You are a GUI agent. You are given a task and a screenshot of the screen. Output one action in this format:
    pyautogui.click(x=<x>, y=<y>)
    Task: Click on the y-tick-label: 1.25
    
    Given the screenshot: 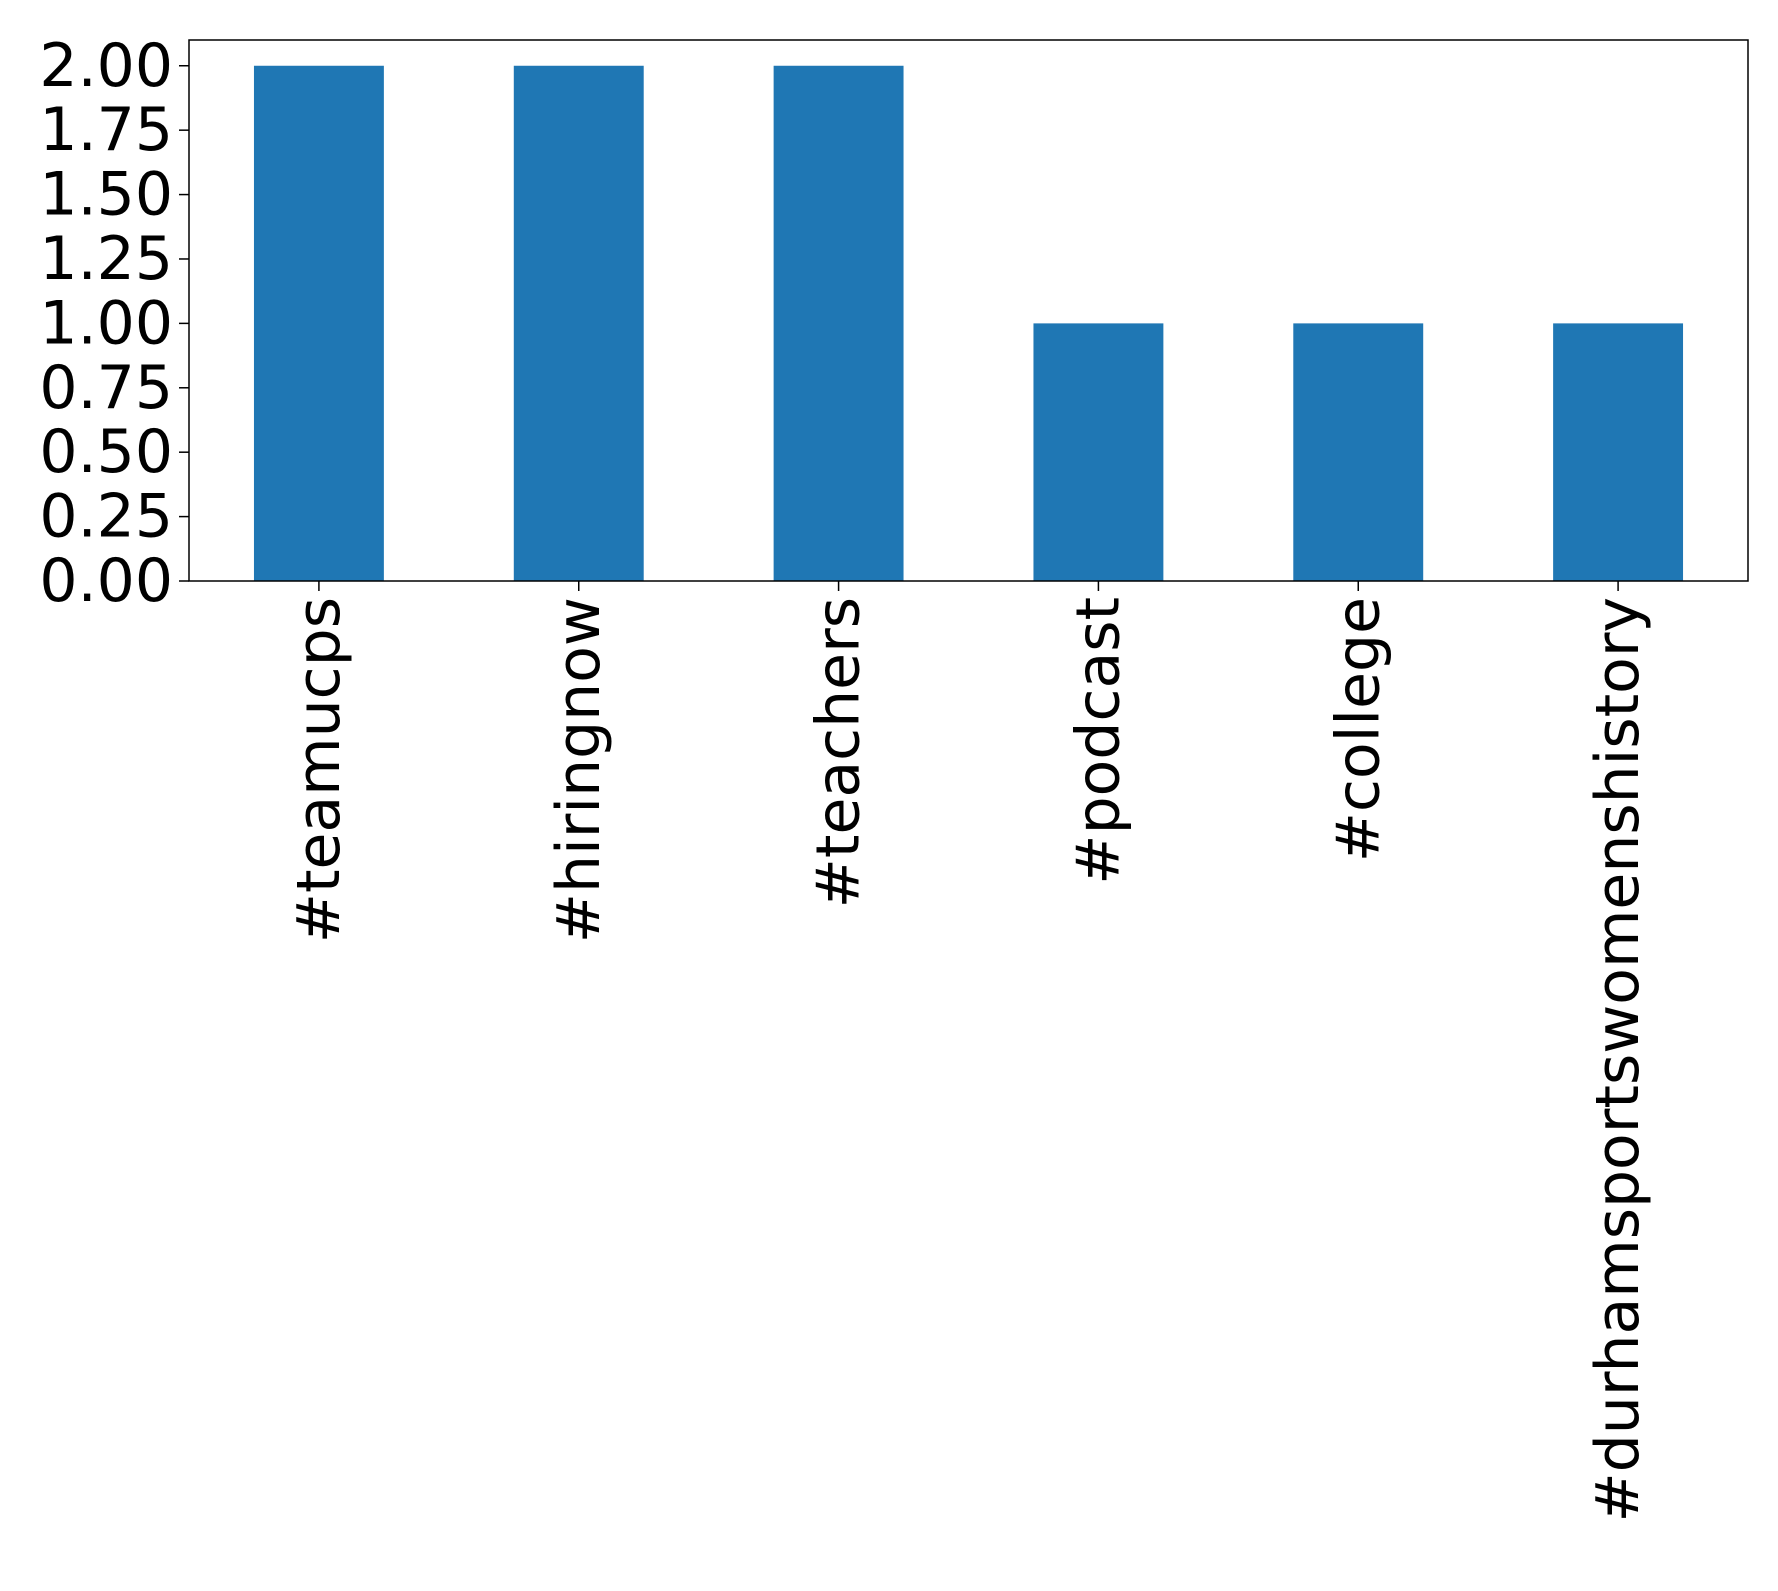 What is the action you would take?
    pyautogui.click(x=106, y=259)
    